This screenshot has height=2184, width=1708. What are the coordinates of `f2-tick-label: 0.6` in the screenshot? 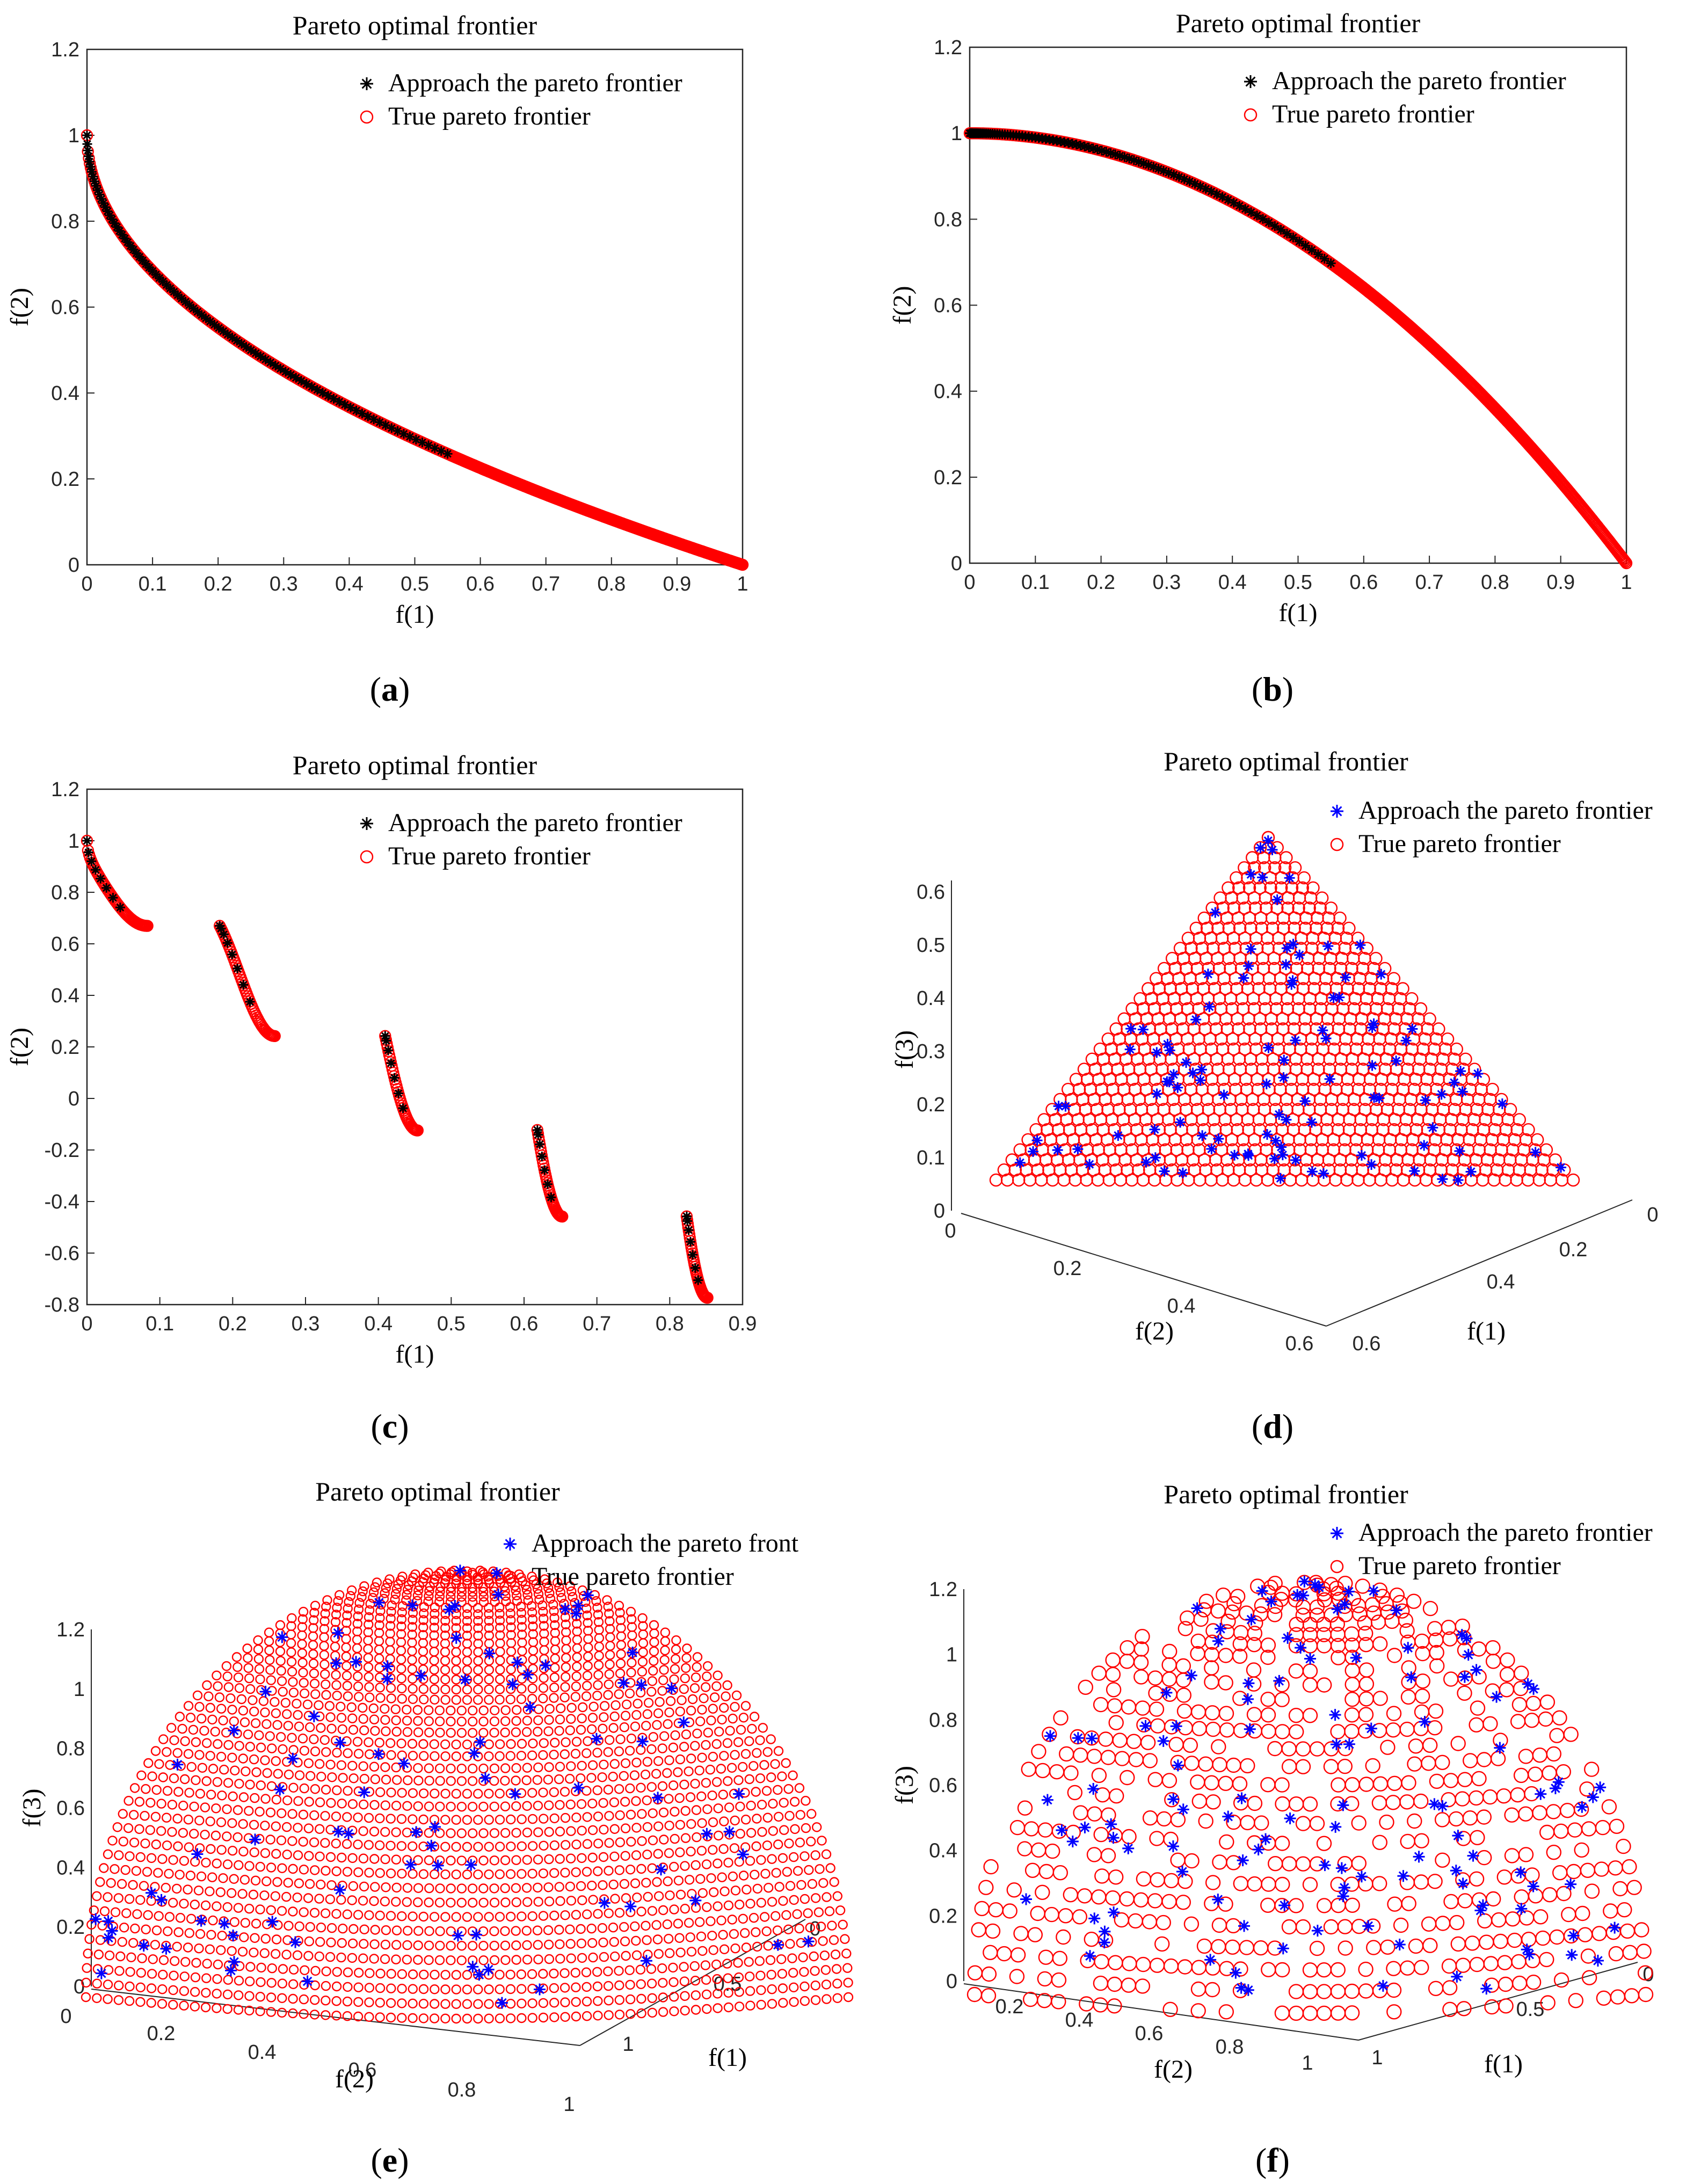 It's located at (362, 2070).